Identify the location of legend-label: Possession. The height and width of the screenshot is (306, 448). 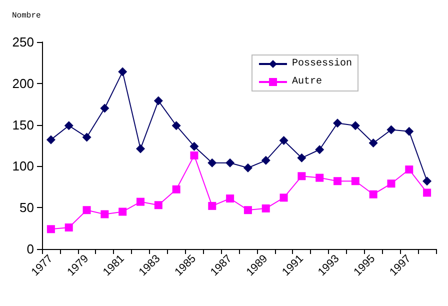
(322, 64).